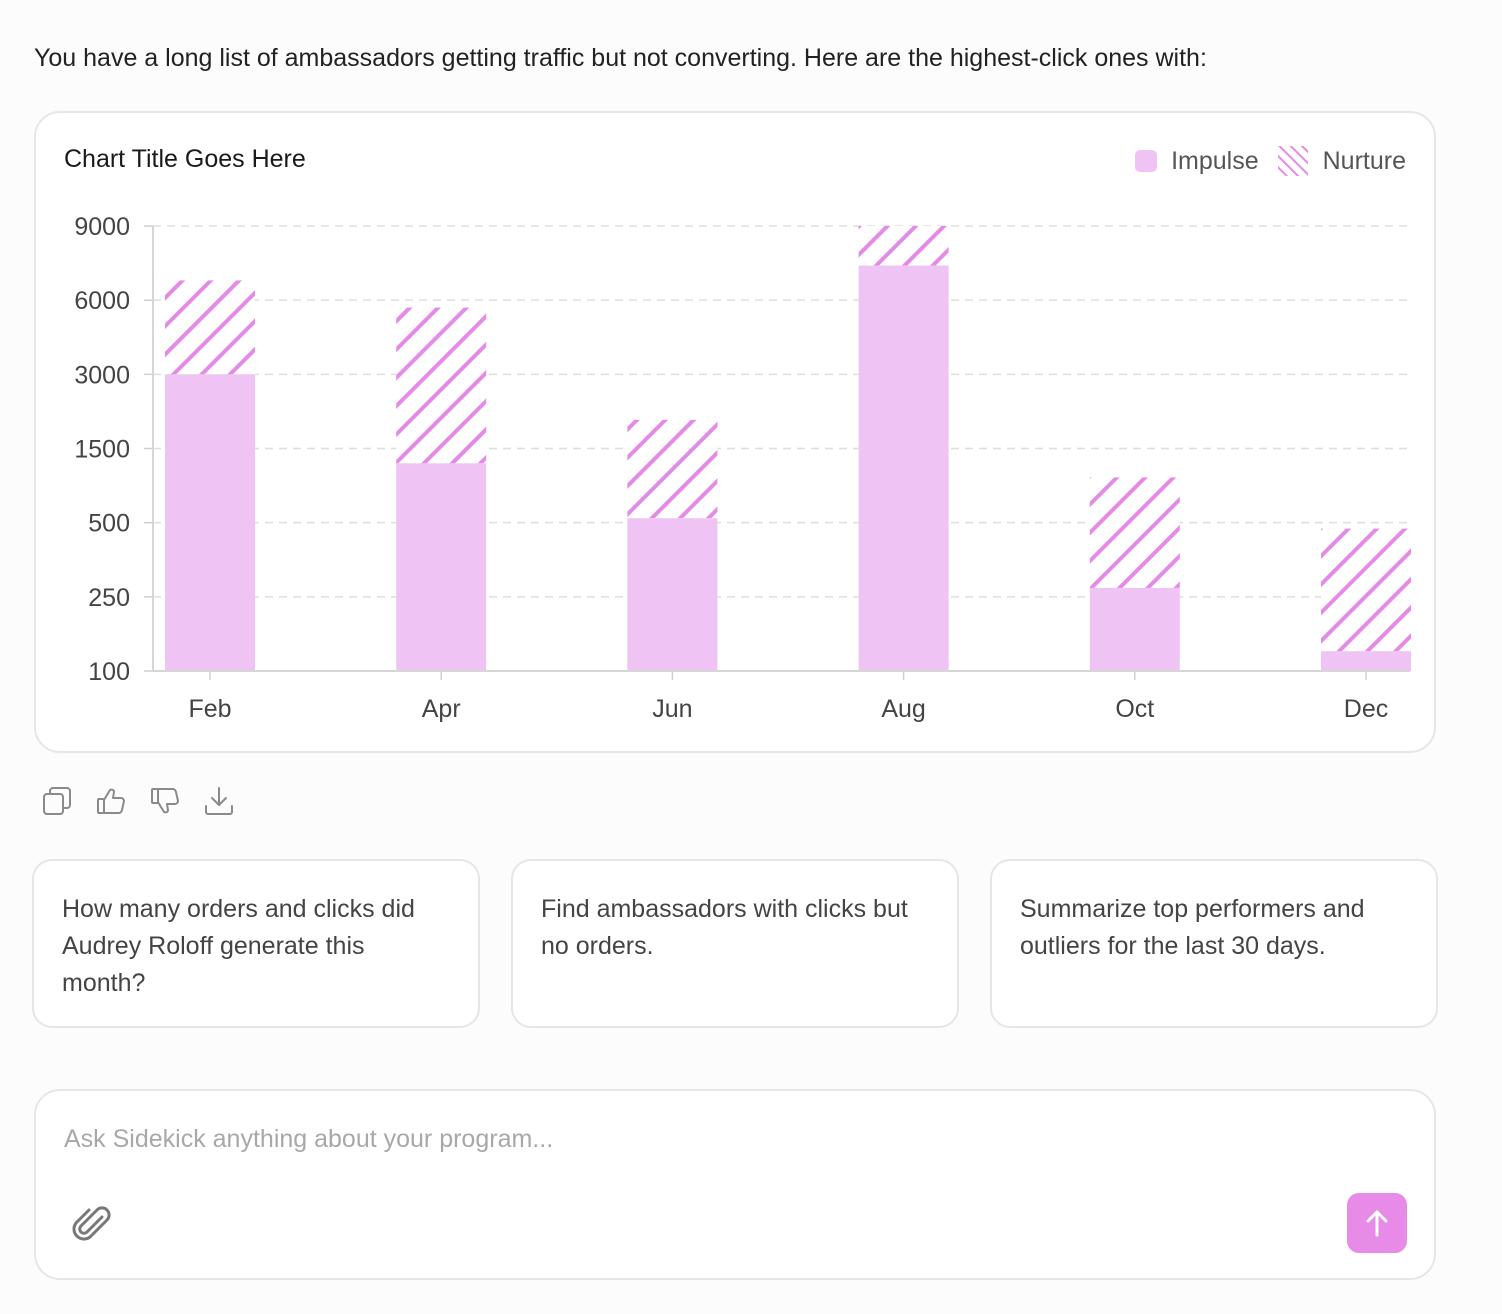 The image size is (1502, 1314). Describe the element at coordinates (102, 450) in the screenshot. I see `y-tick-label: 1500` at that location.